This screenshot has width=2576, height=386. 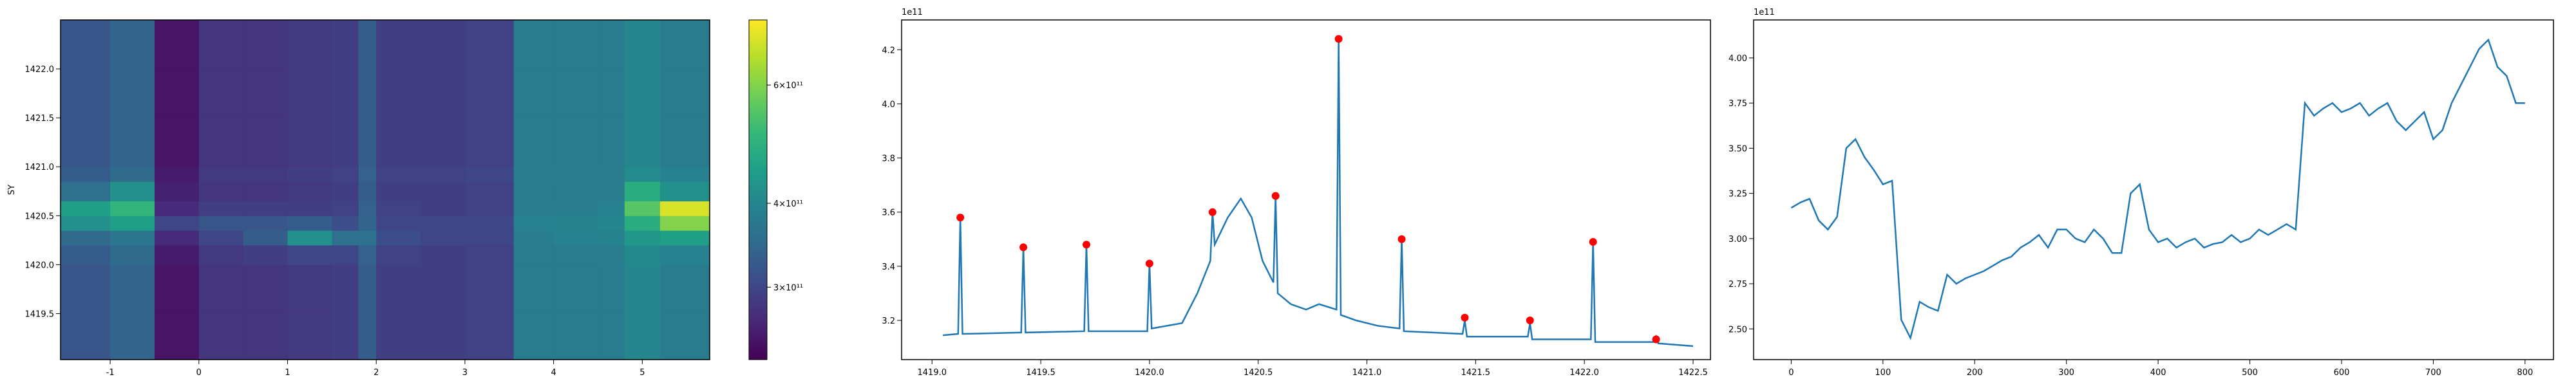 What do you see at coordinates (1737, 285) in the screenshot?
I see `y-tick-label: 2.75` at bounding box center [1737, 285].